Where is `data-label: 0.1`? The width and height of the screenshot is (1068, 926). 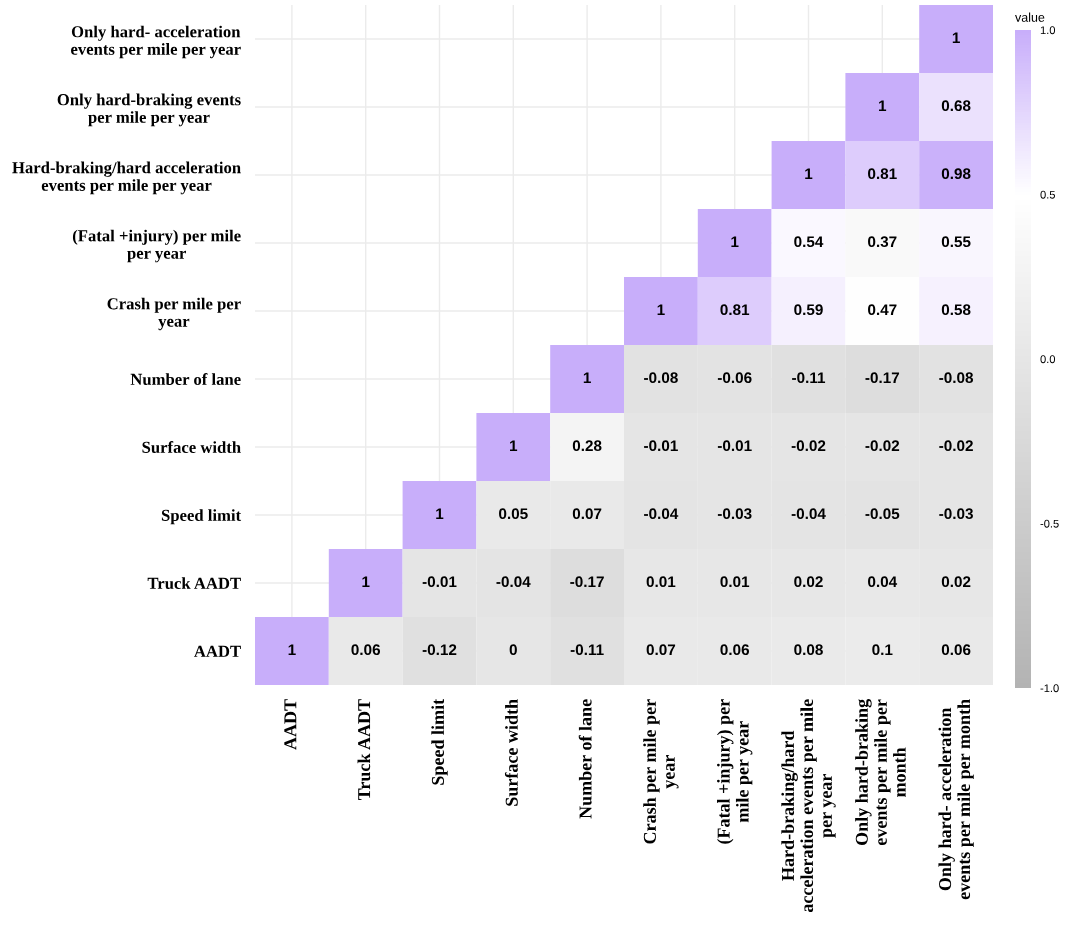
data-label: 0.1 is located at coordinates (882, 650).